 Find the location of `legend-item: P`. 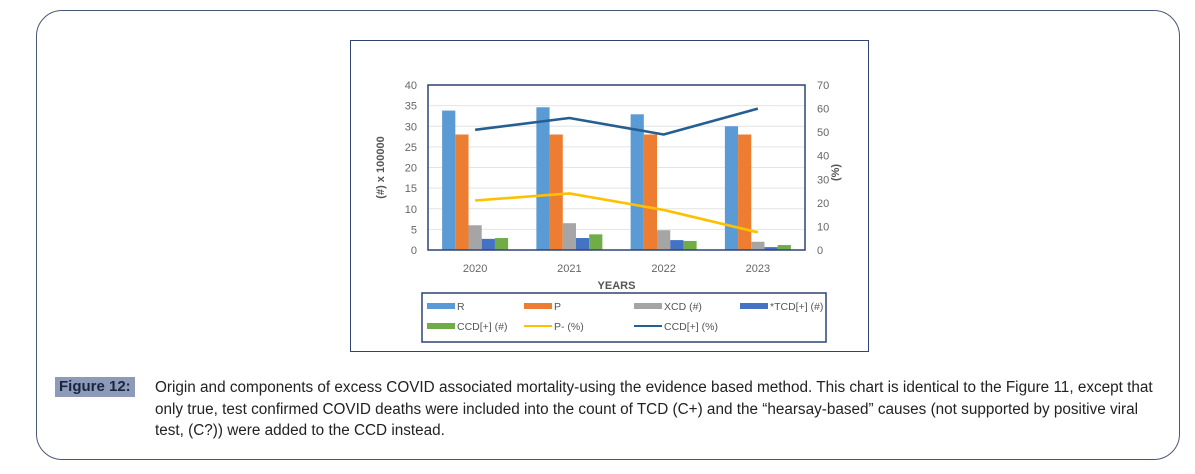

legend-item: P is located at coordinates (542, 307).